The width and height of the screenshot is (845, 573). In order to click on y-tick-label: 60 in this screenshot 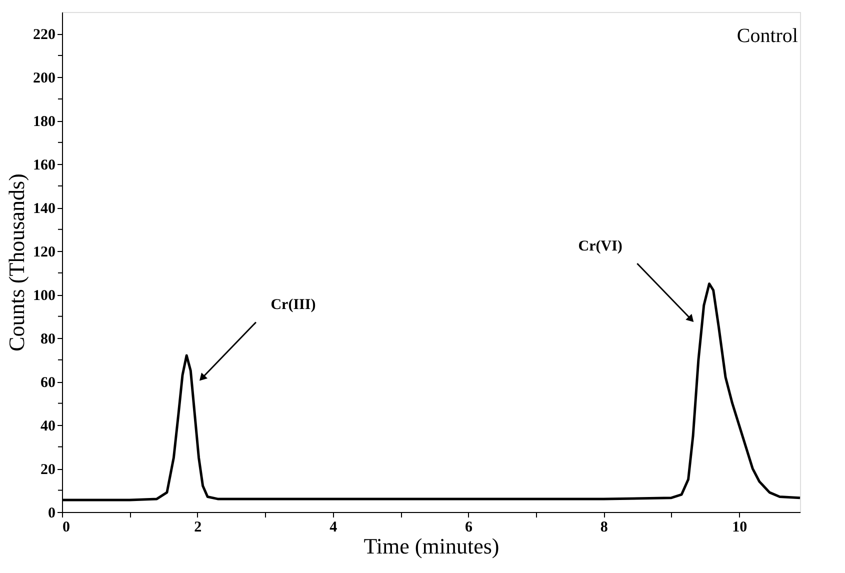, I will do `click(48, 383)`.